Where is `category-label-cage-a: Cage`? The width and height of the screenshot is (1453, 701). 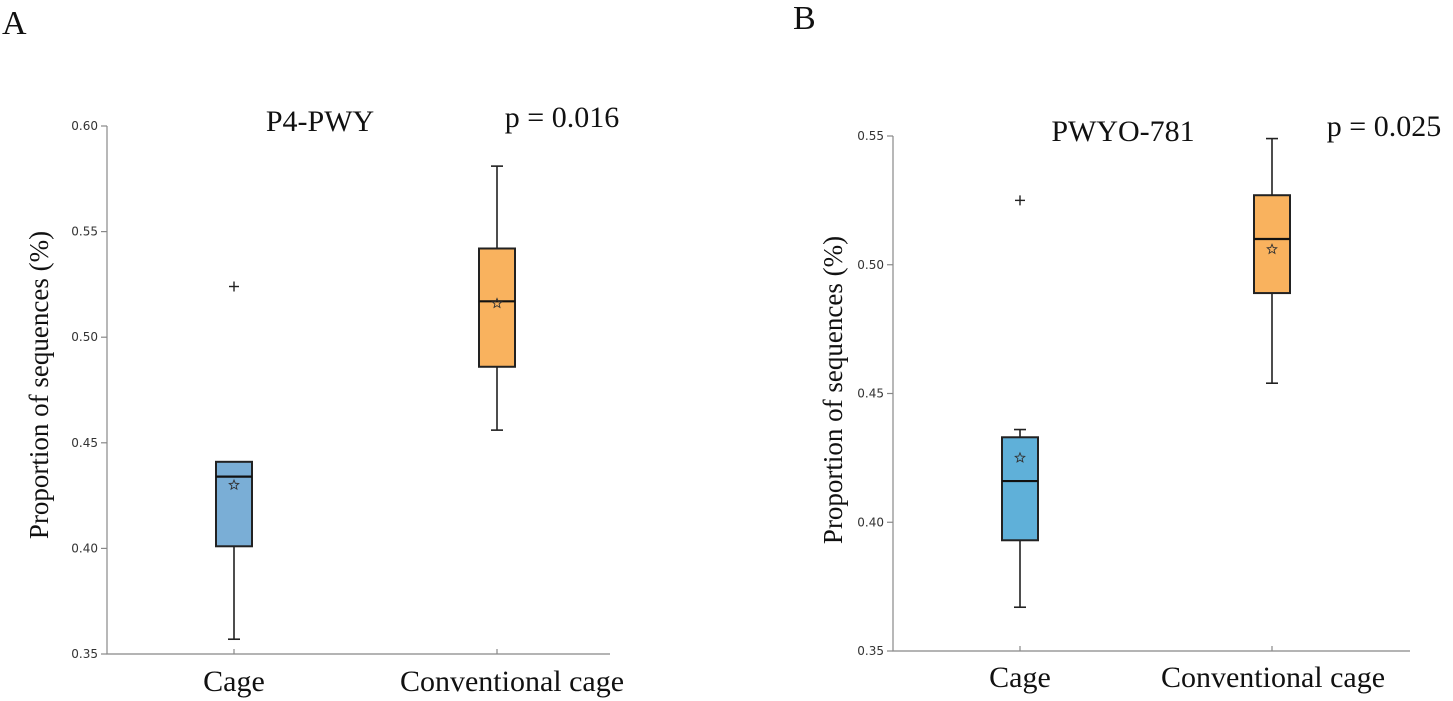
category-label-cage-a: Cage is located at coordinates (234, 681).